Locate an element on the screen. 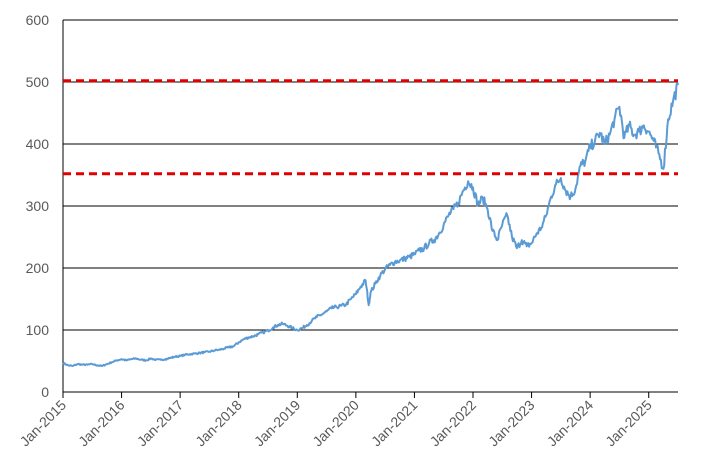  x-tick-label: Jan-2020 is located at coordinates (335, 423).